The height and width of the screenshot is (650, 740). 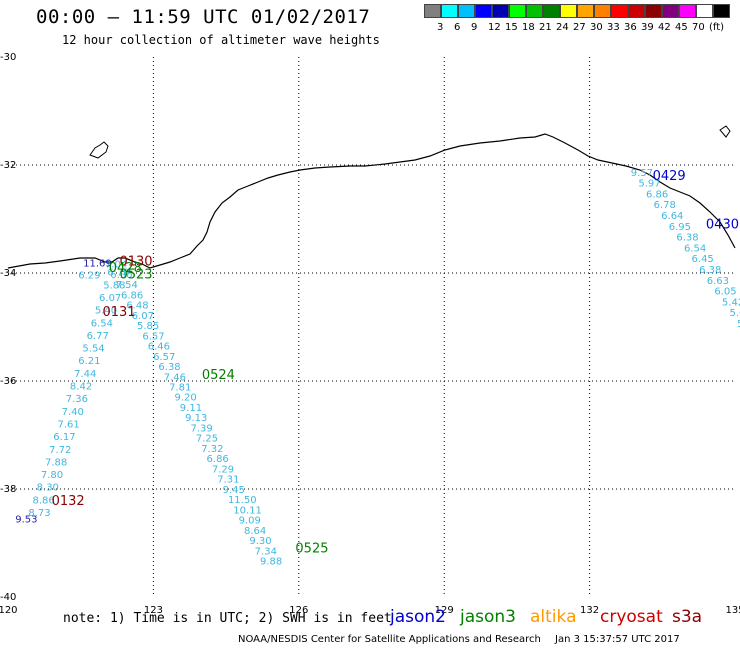 I want to click on legend-tick-label: 24, so click(x=562, y=27).